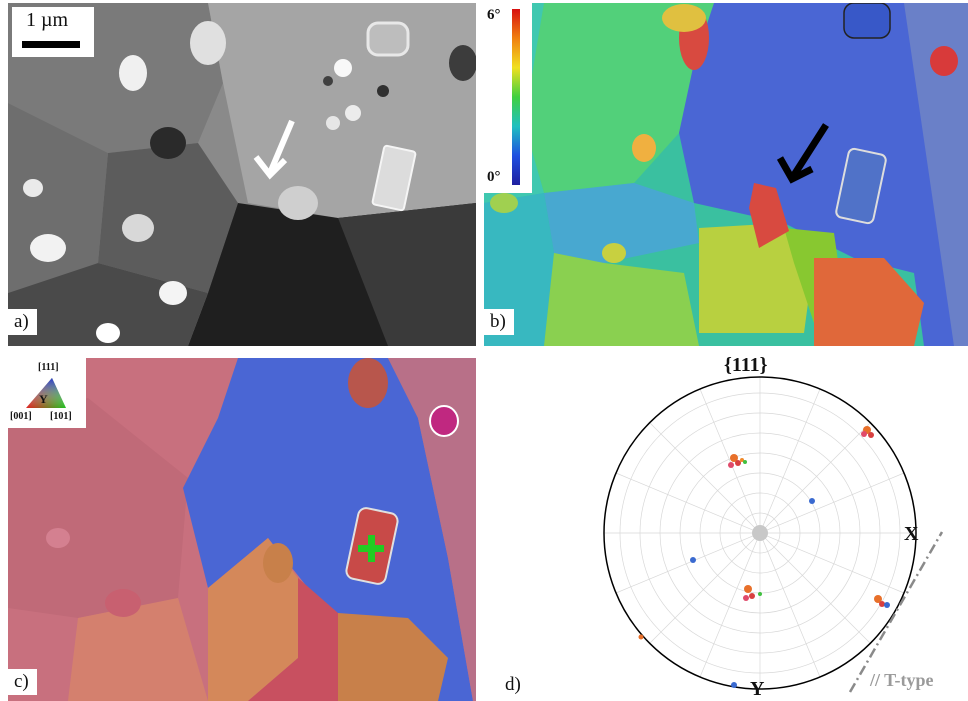 The image size is (968, 701). Describe the element at coordinates (22, 322) in the screenshot. I see `panel-a-label: a)` at that location.